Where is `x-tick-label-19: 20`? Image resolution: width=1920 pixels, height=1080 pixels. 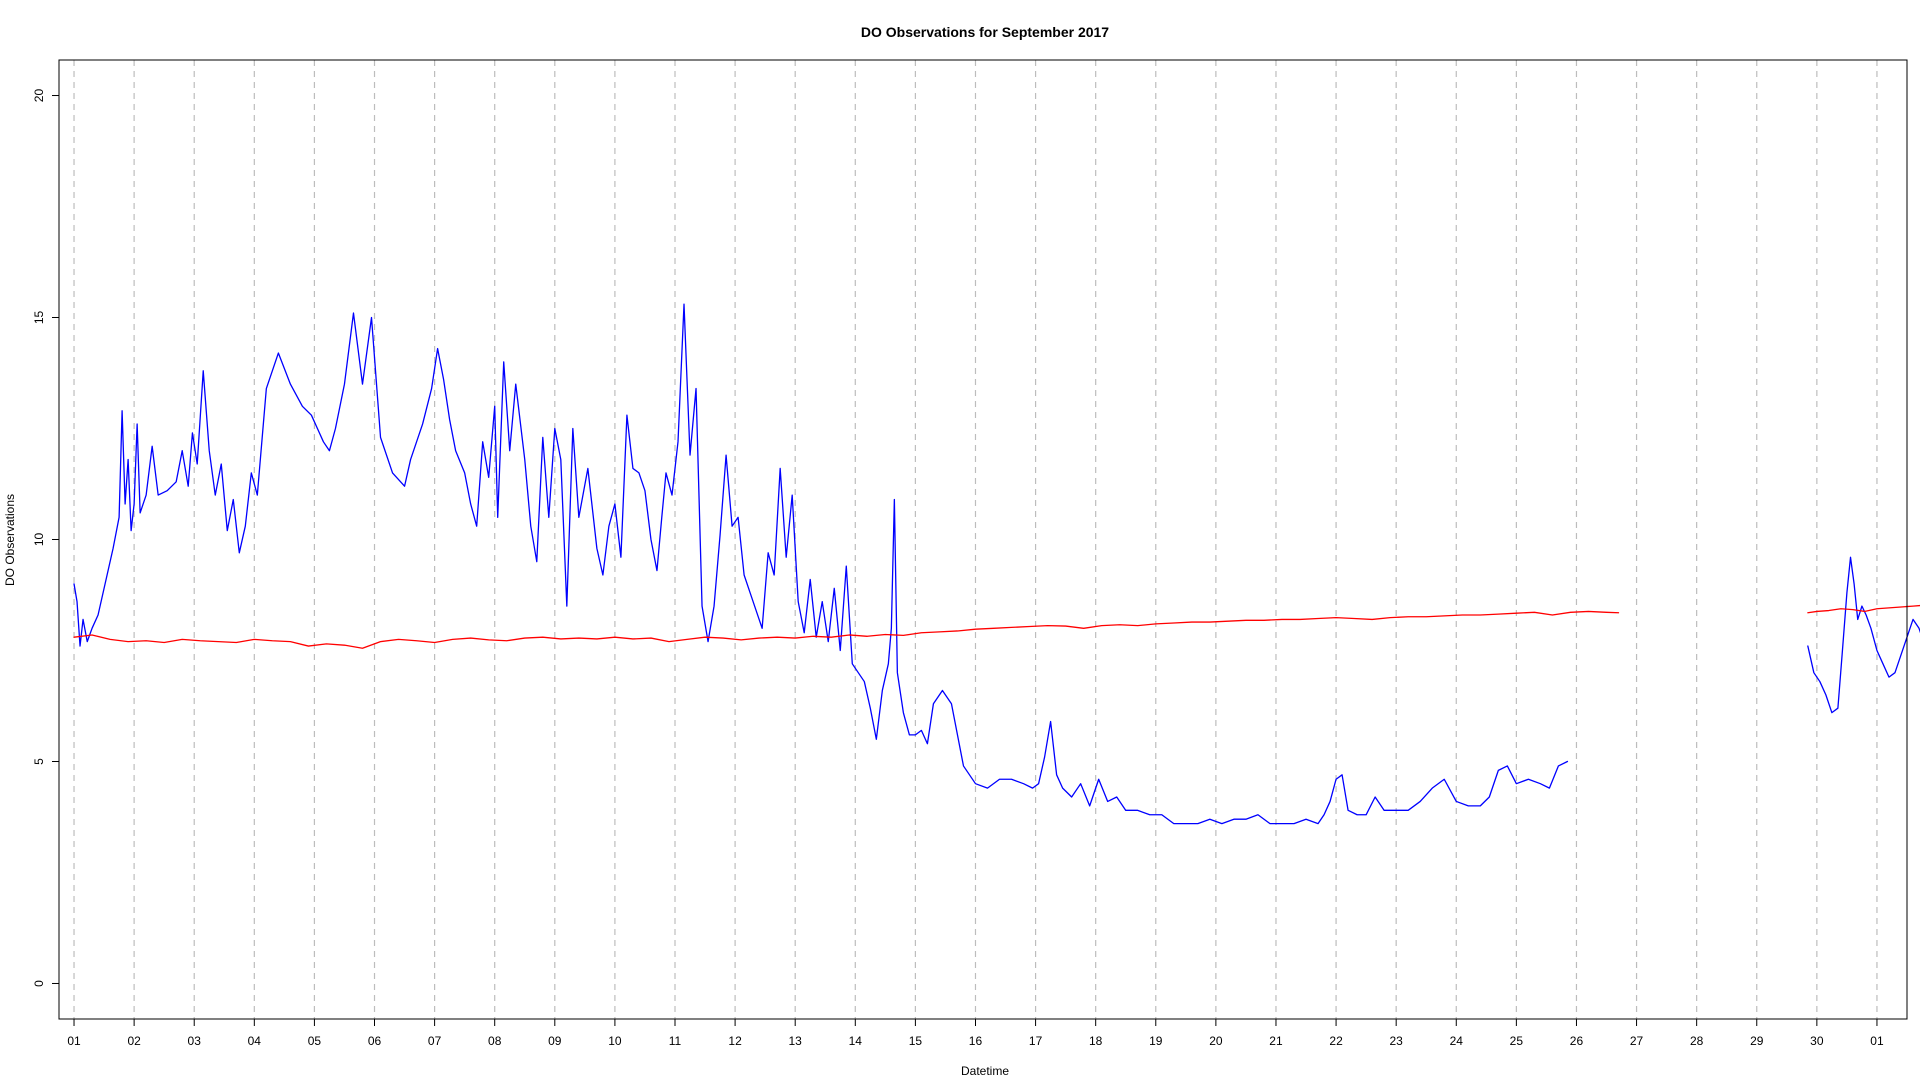
x-tick-label-19: 20 is located at coordinates (1216, 1041).